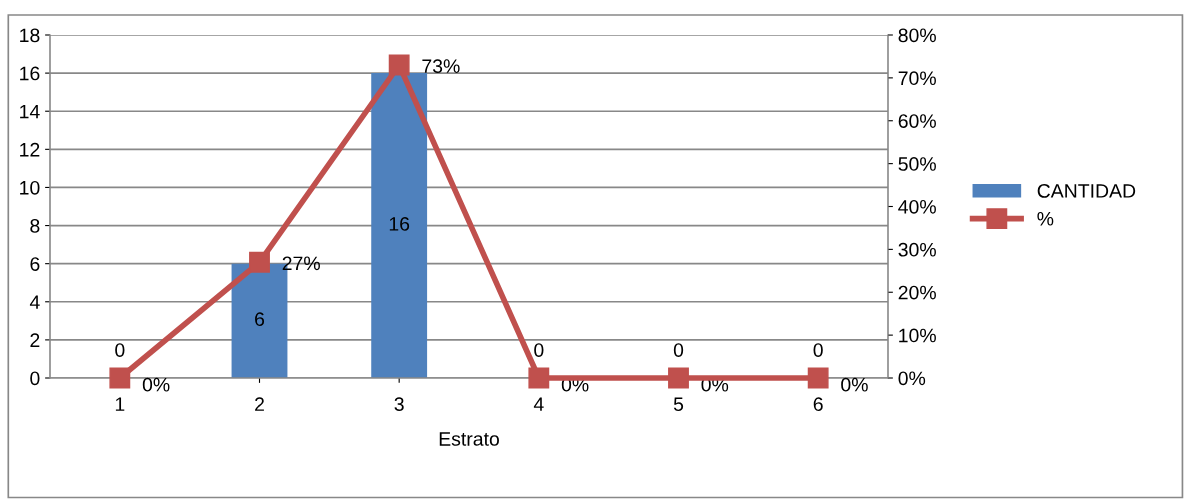  What do you see at coordinates (30, 73) in the screenshot?
I see `y-tick-label: 16` at bounding box center [30, 73].